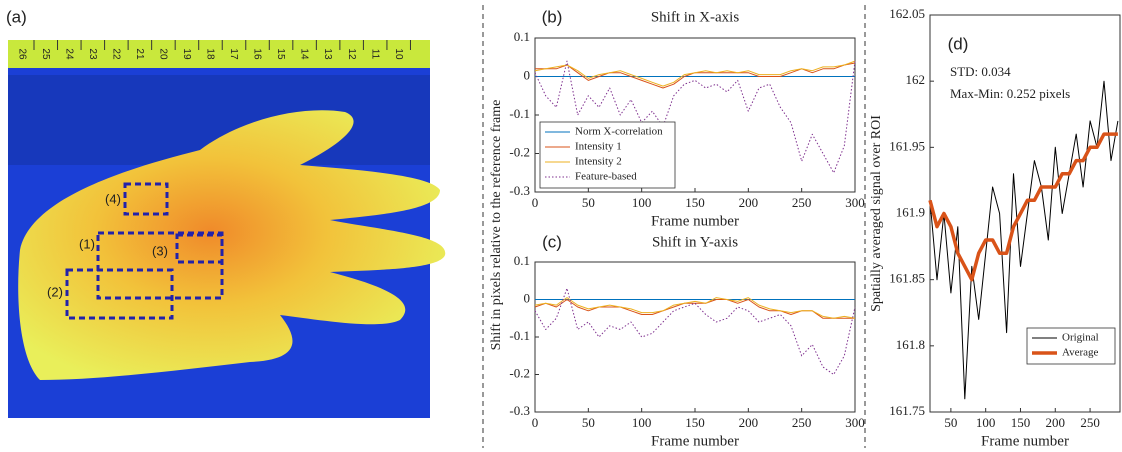 This screenshot has width=1122, height=452. Describe the element at coordinates (916, 79) in the screenshot. I see `y-tick-label: 162` at that location.